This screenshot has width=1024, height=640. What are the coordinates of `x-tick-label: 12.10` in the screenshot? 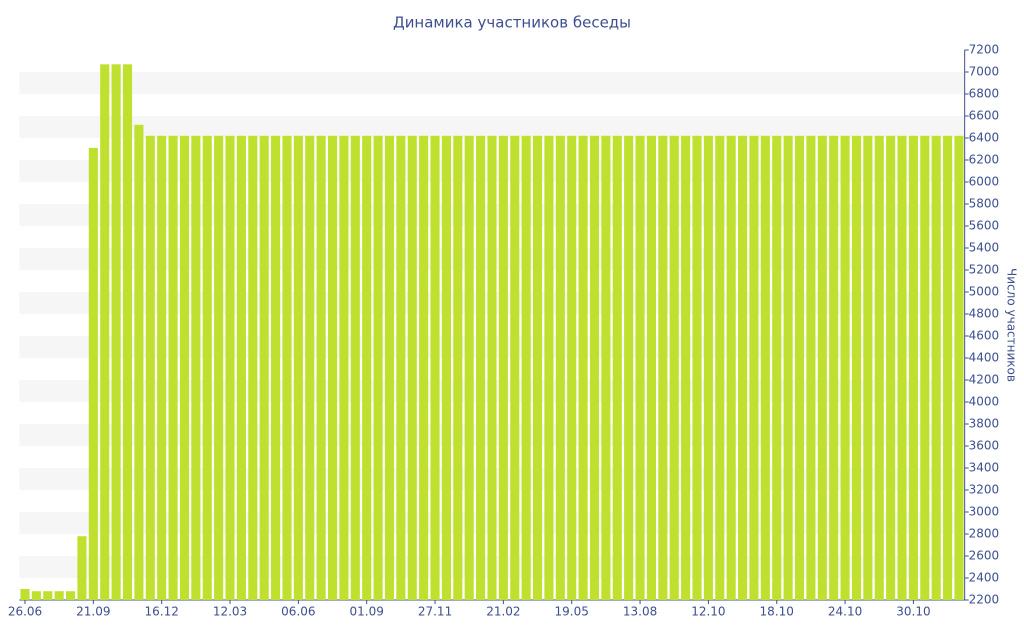 It's located at (708, 612).